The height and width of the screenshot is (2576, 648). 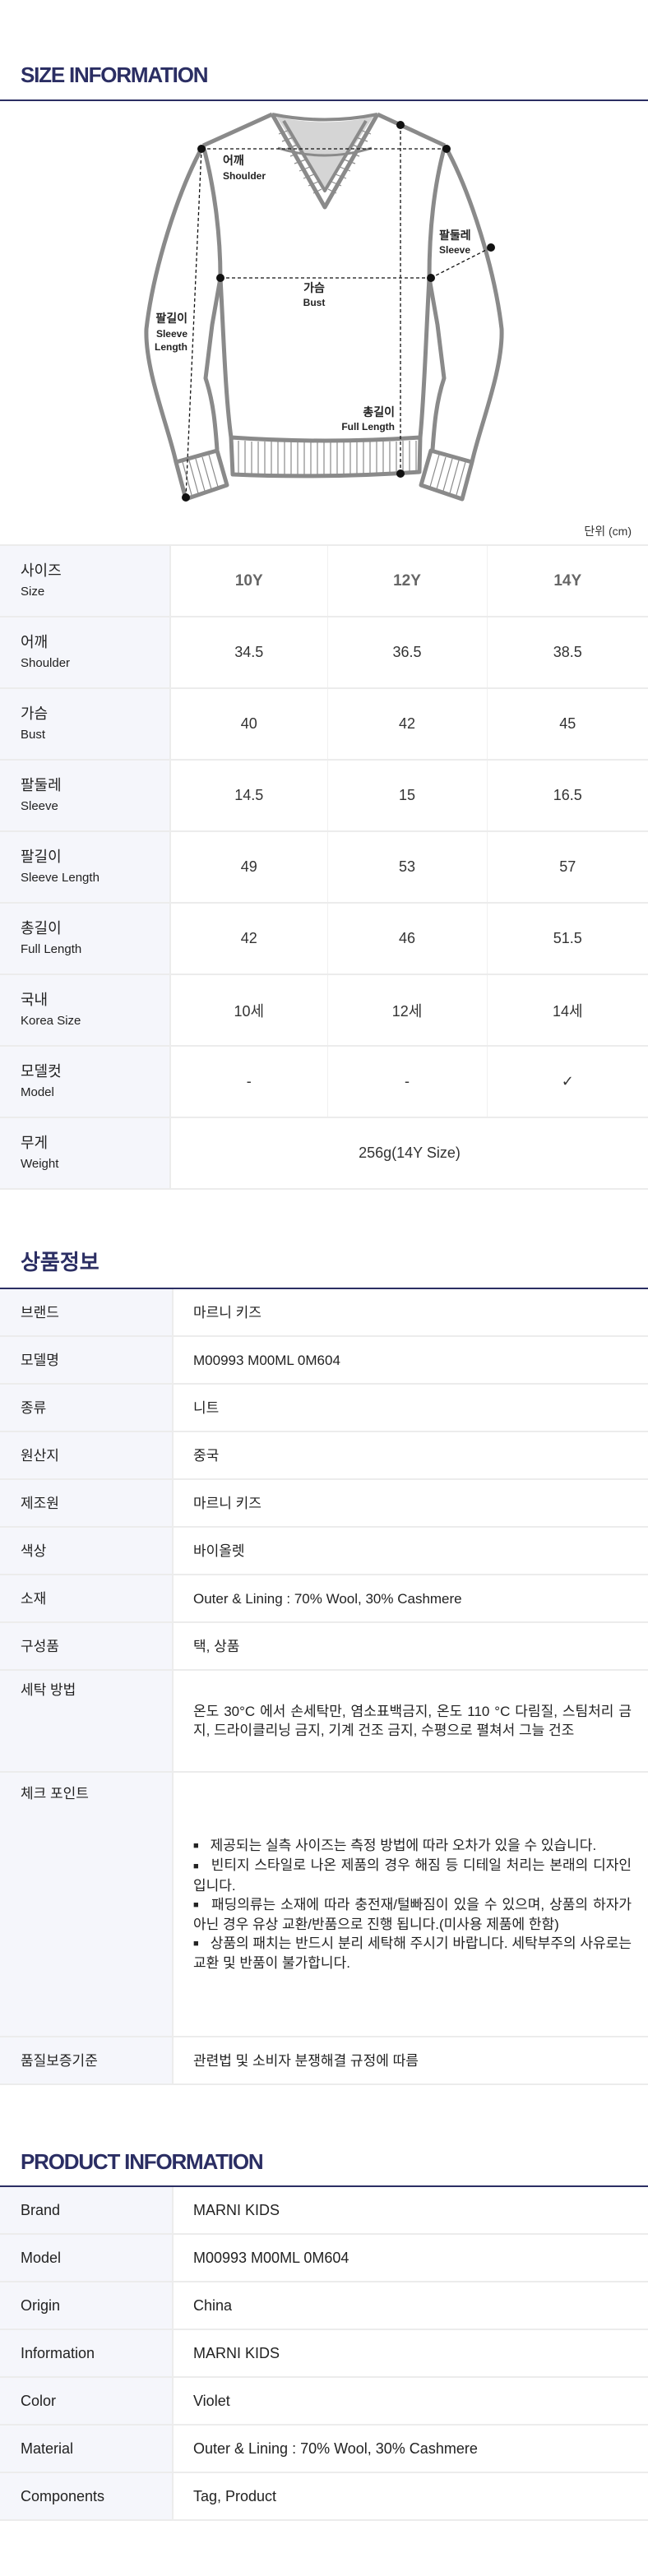 What do you see at coordinates (213, 364) in the screenshot?
I see `left-sleeve-inner` at bounding box center [213, 364].